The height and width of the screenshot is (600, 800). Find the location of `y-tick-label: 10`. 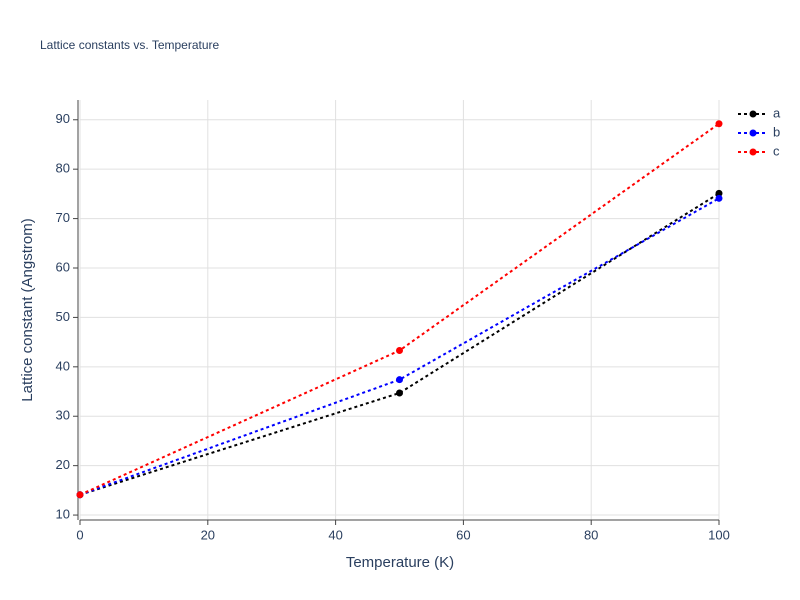

y-tick-label: 10 is located at coordinates (63, 513).